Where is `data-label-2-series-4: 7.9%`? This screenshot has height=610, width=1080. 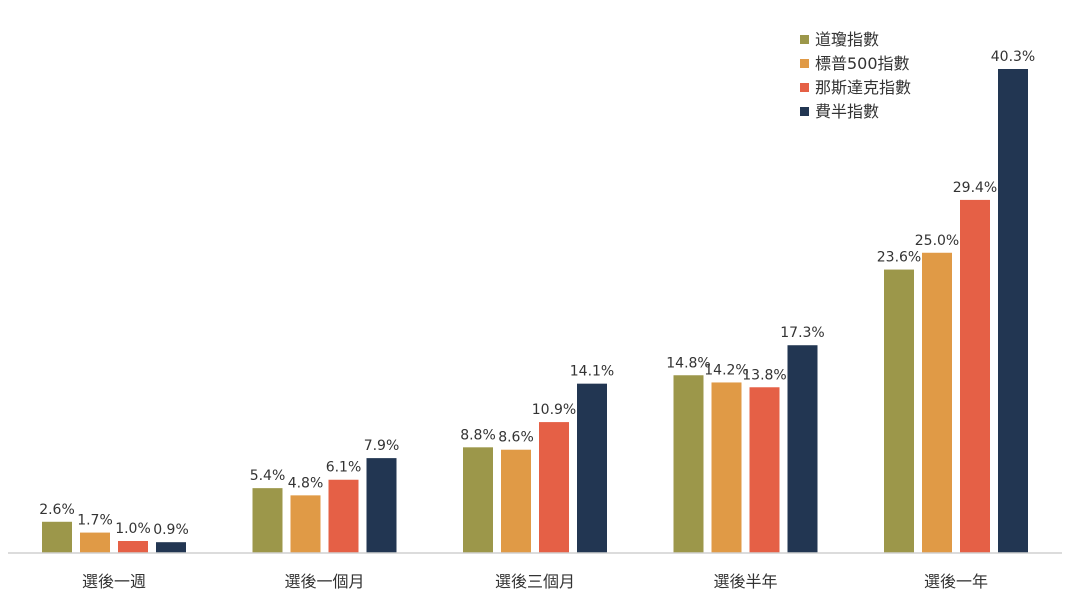
data-label-2-series-4: 7.9% is located at coordinates (382, 446).